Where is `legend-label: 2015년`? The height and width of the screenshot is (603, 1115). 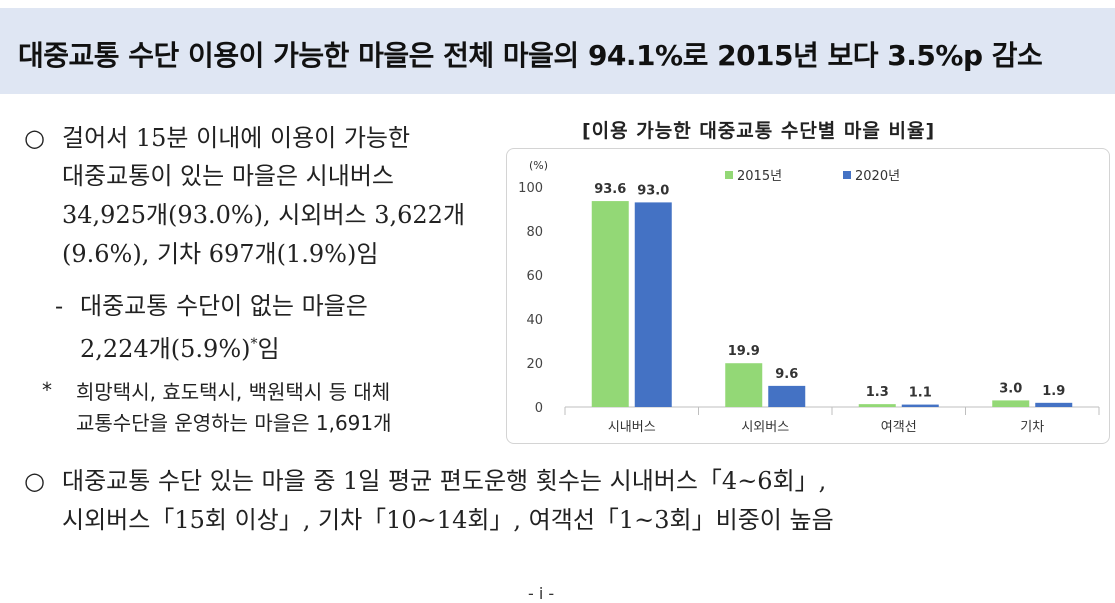
legend-label: 2015년 is located at coordinates (759, 176).